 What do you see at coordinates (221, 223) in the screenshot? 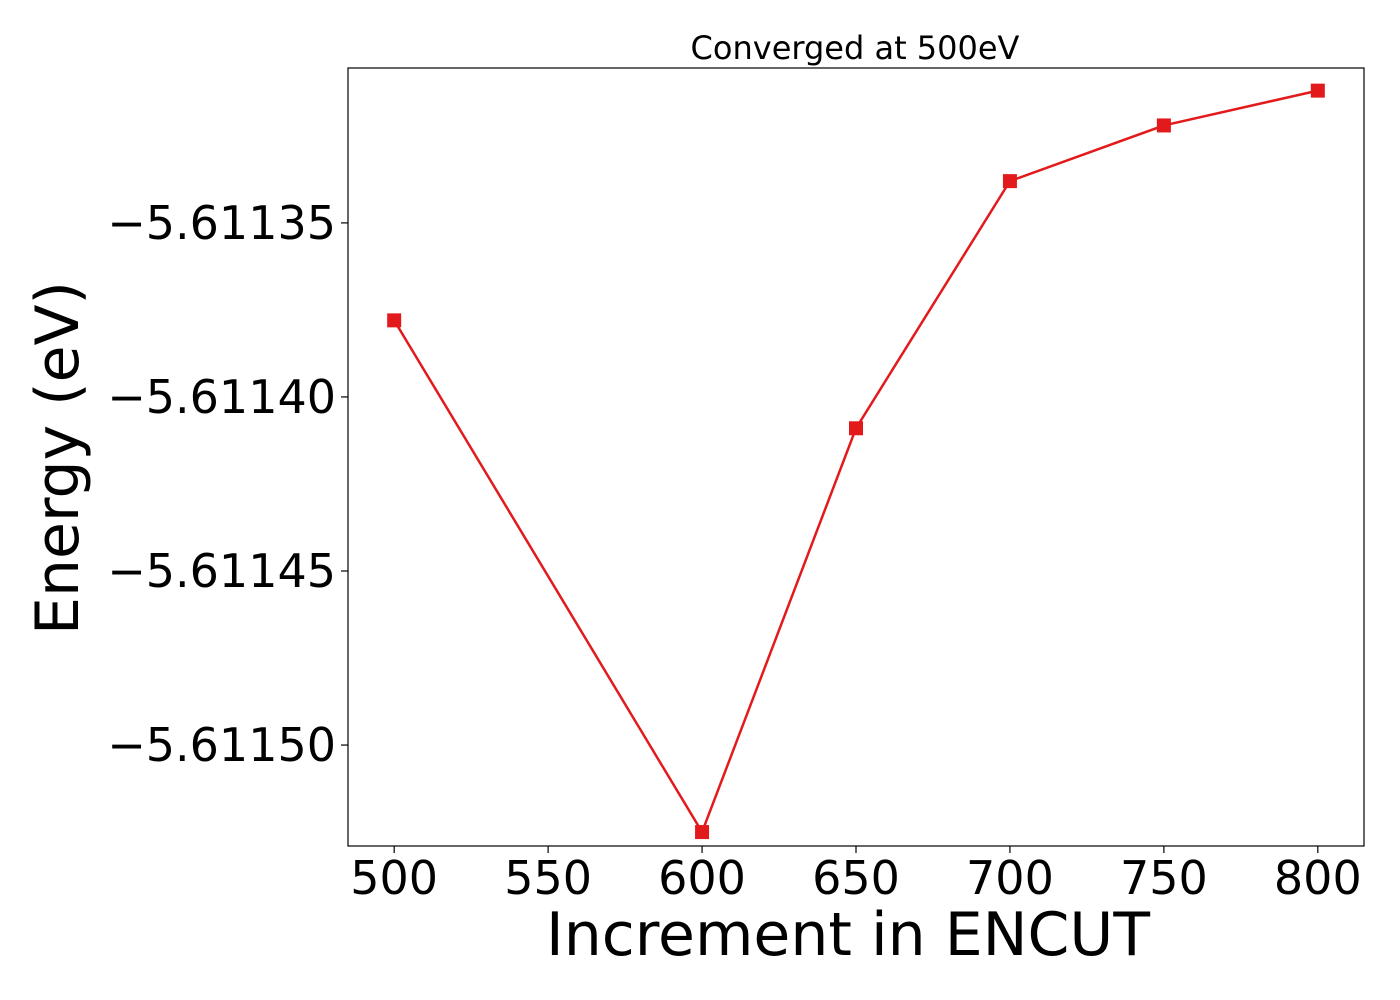
I see `y-tick-label: −5.61135` at bounding box center [221, 223].